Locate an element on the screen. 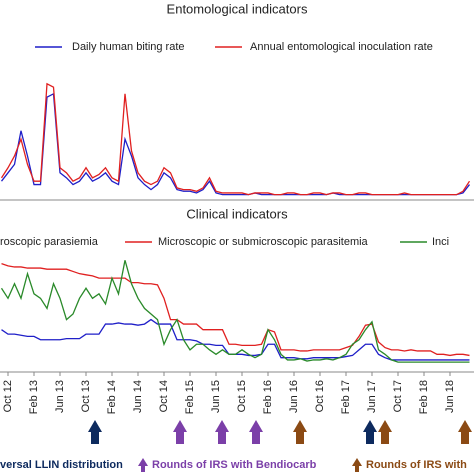 The image size is (474, 474). x-tick-label: Jun 14 is located at coordinates (138, 396).